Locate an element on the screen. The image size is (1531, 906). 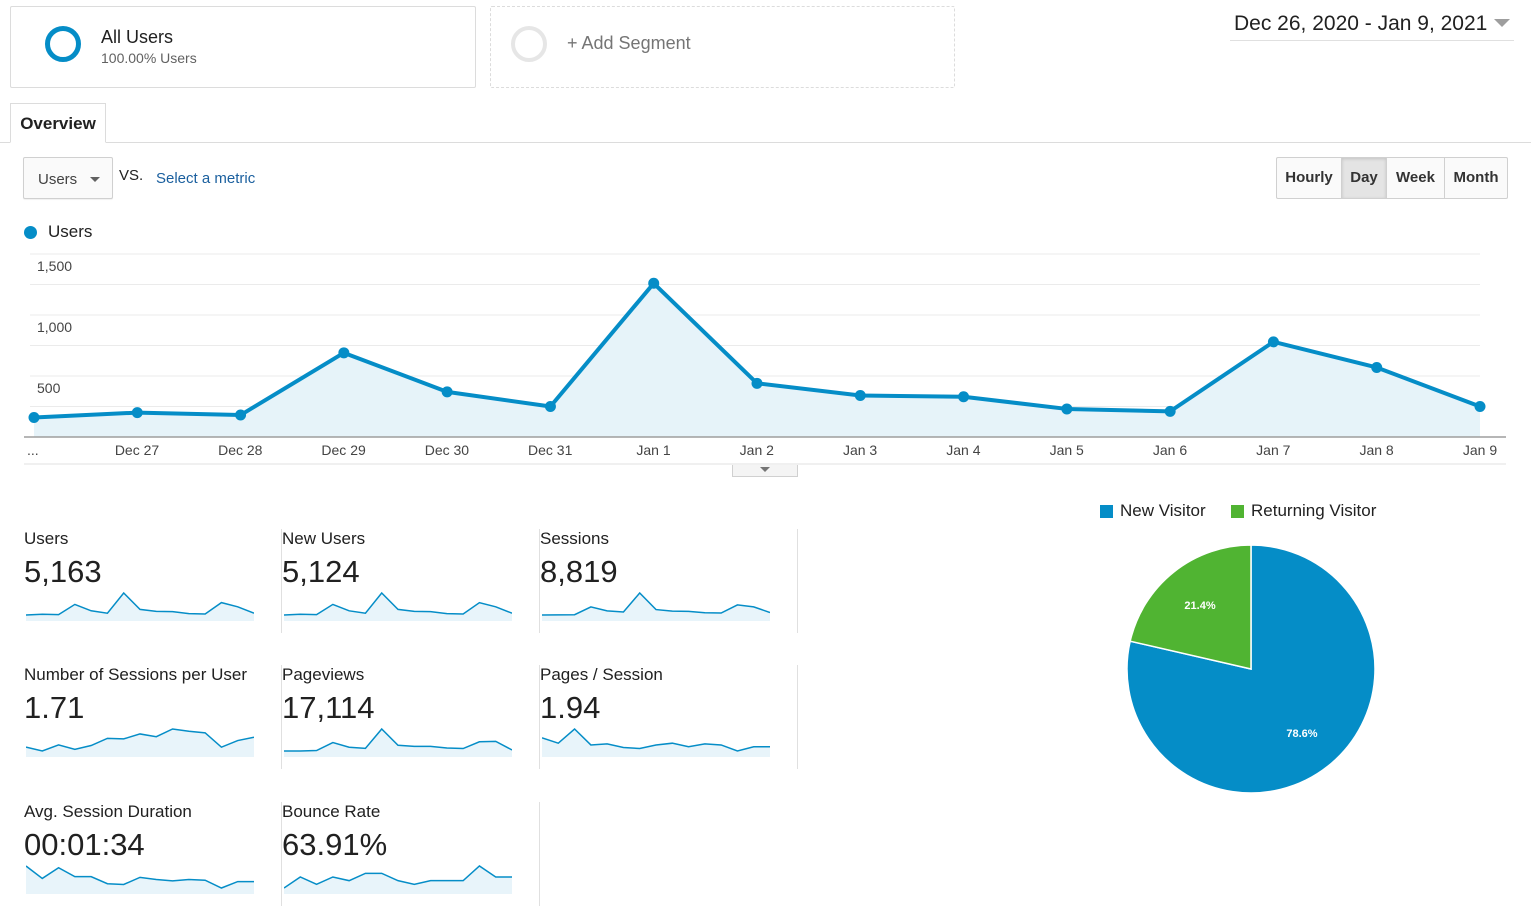
x-tick-label: Jan 6 is located at coordinates (1170, 450).